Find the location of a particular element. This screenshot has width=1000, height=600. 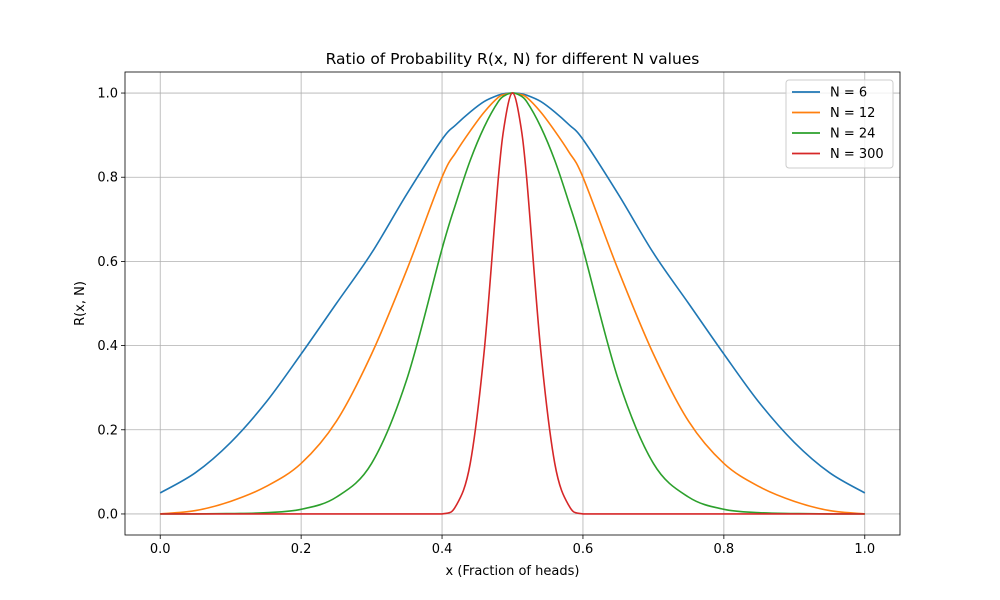

y-tick-label: 0.4 is located at coordinates (107, 346).